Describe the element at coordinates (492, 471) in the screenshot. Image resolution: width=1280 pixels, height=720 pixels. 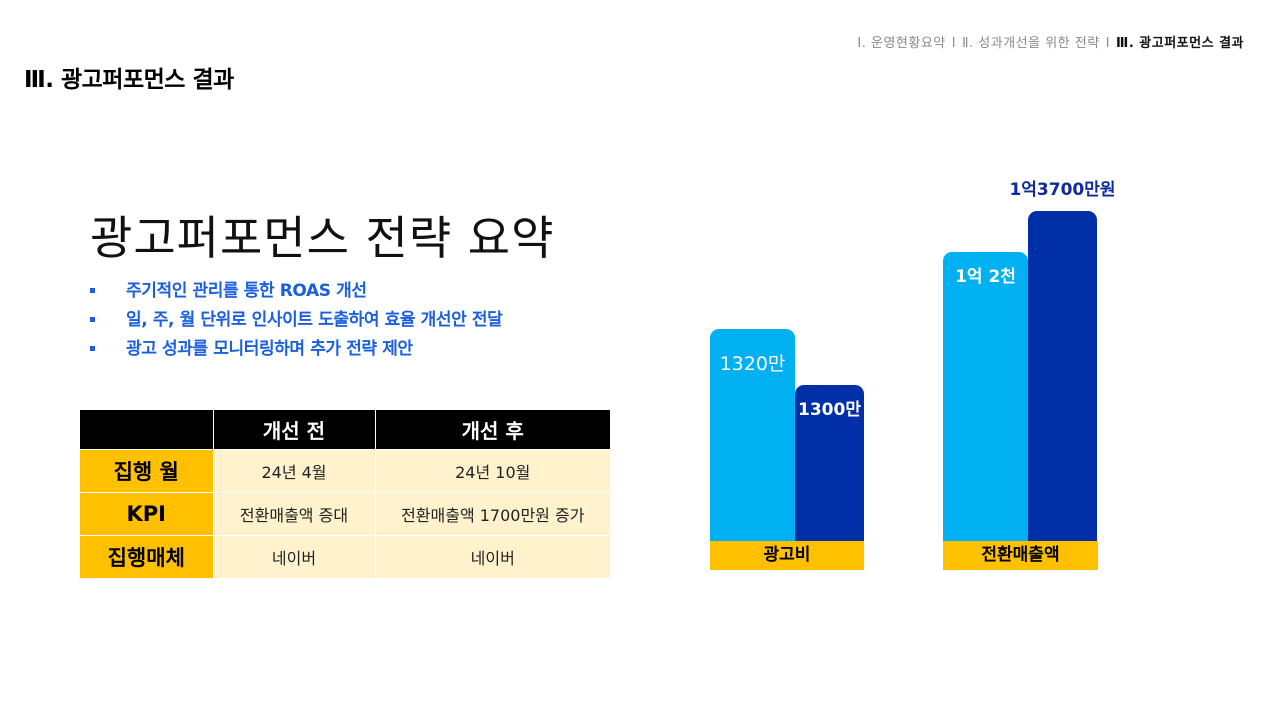
I see `table-cell: 24년 10월` at that location.